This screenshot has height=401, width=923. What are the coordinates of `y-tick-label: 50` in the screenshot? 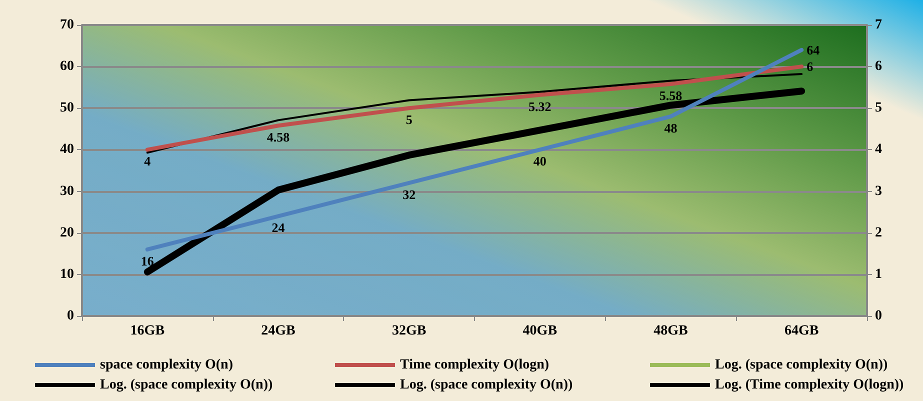 It's located at (67, 108).